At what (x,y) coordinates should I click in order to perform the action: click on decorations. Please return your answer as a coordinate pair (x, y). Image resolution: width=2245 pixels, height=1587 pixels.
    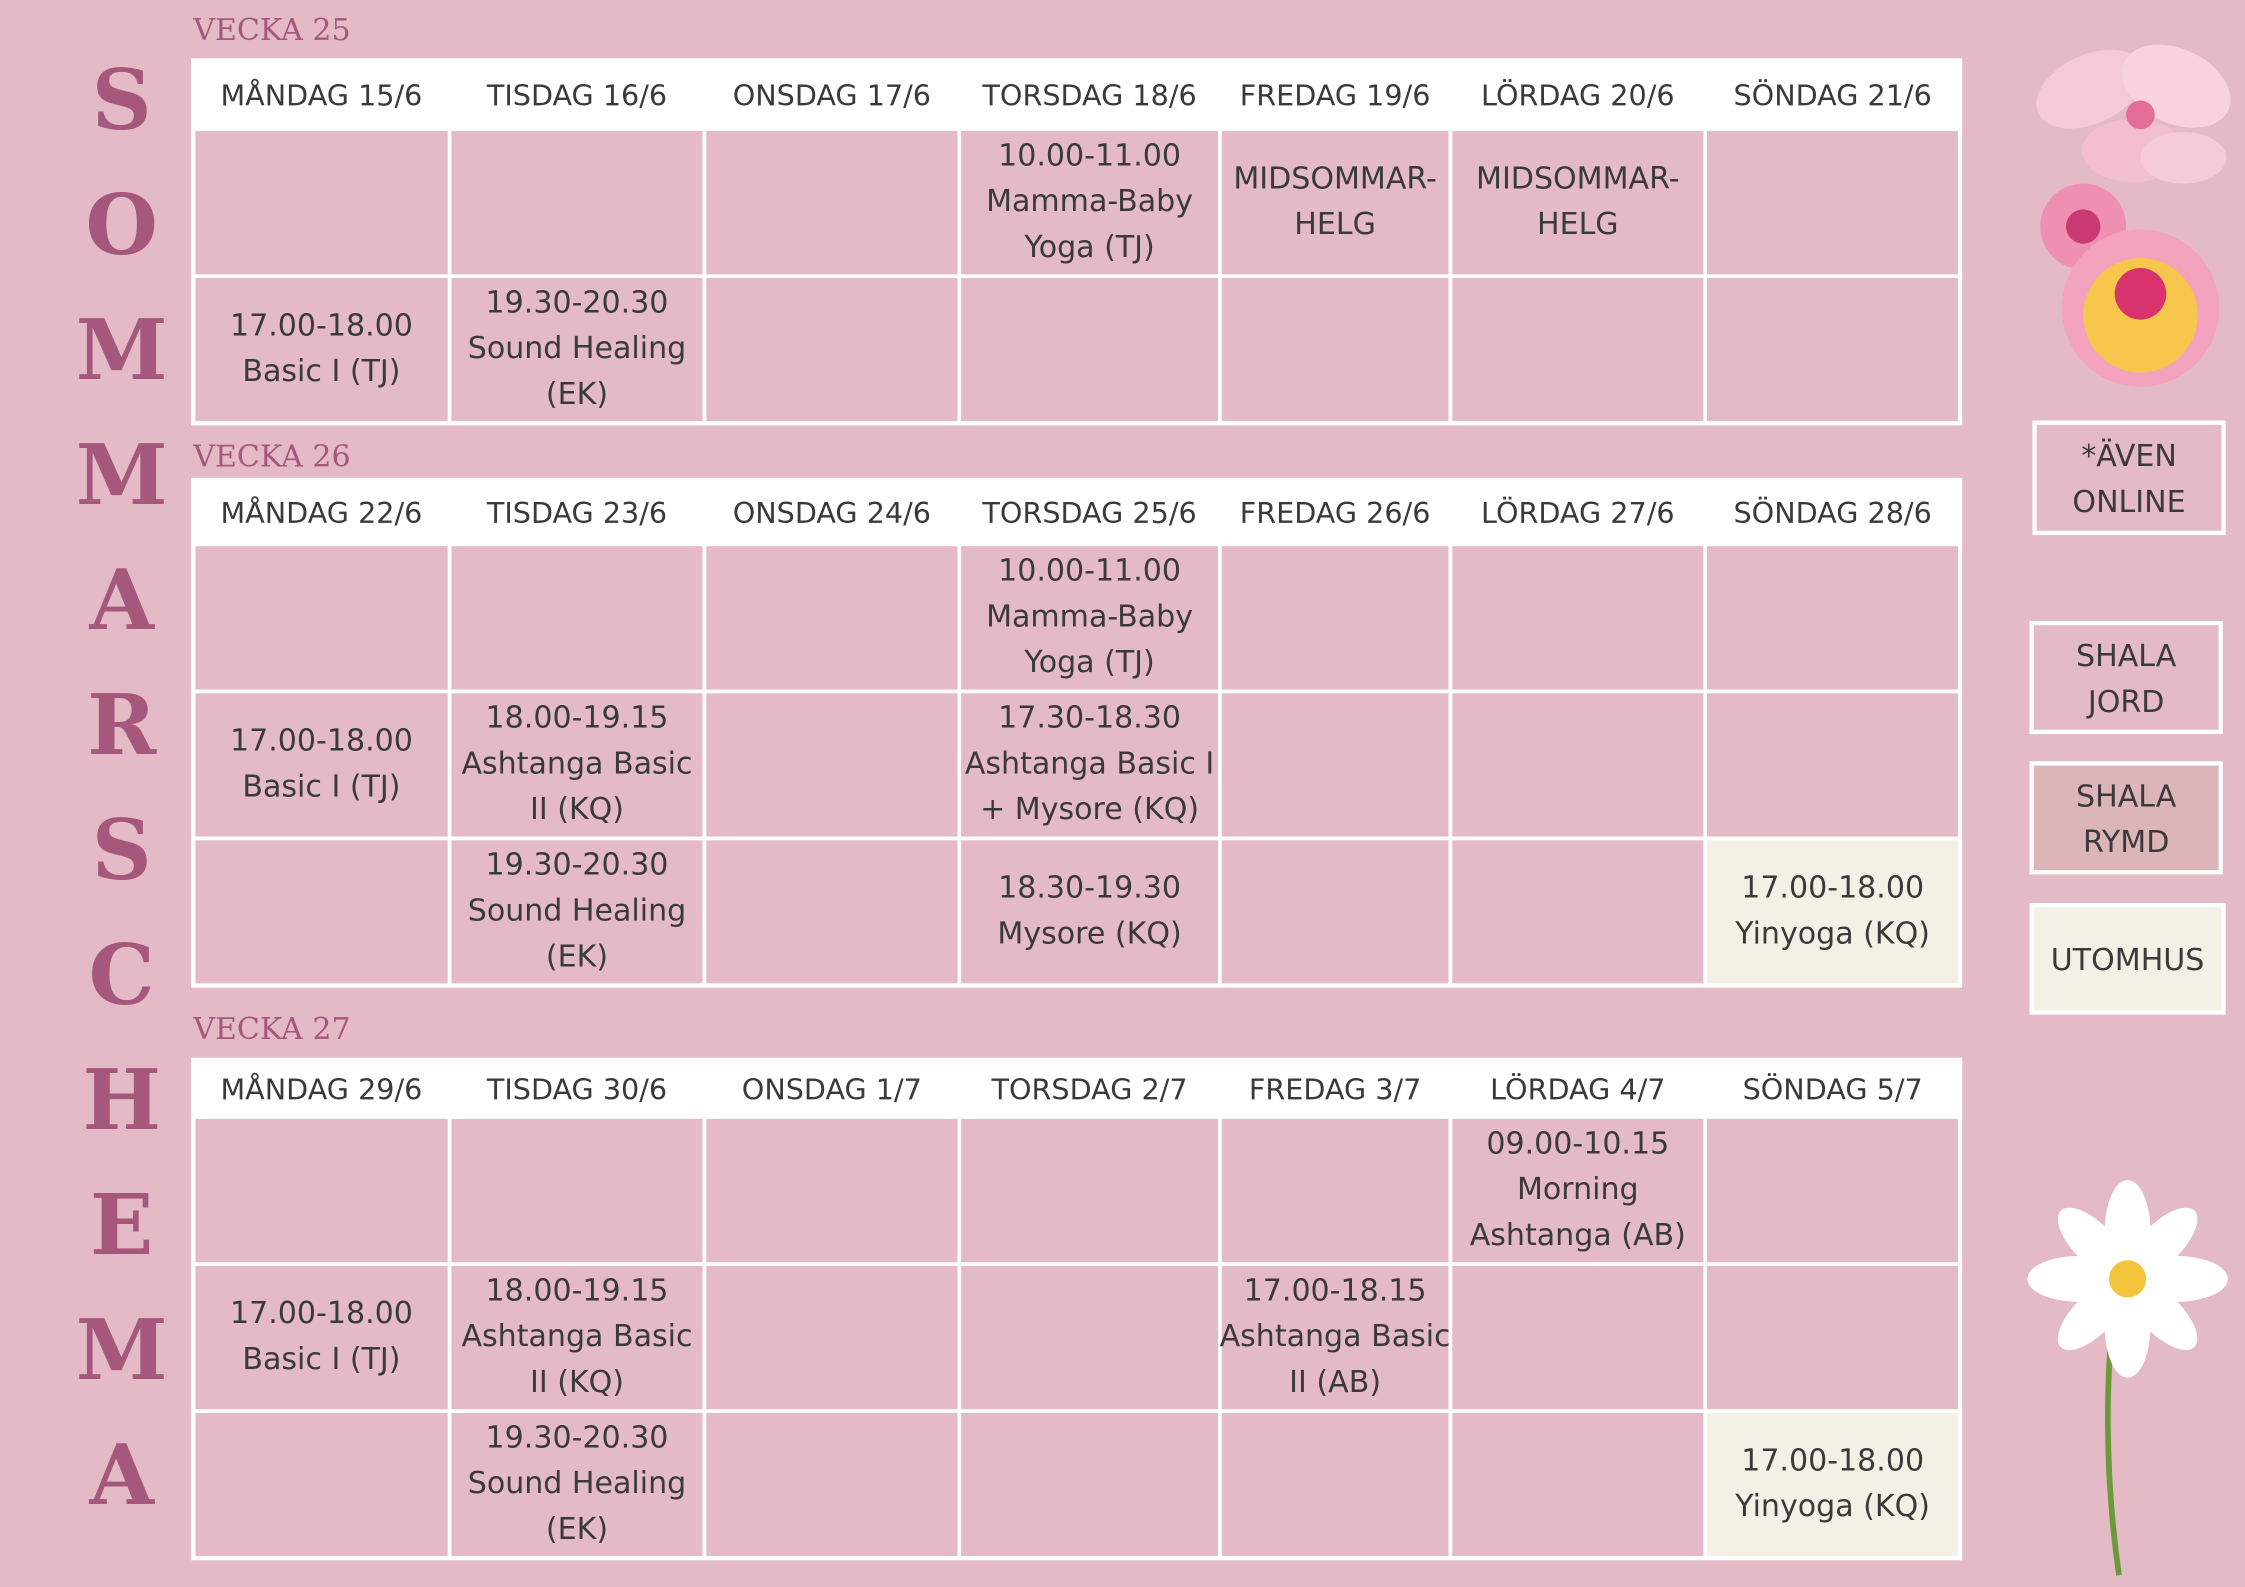
    Looking at the image, I should click on (2129, 810).